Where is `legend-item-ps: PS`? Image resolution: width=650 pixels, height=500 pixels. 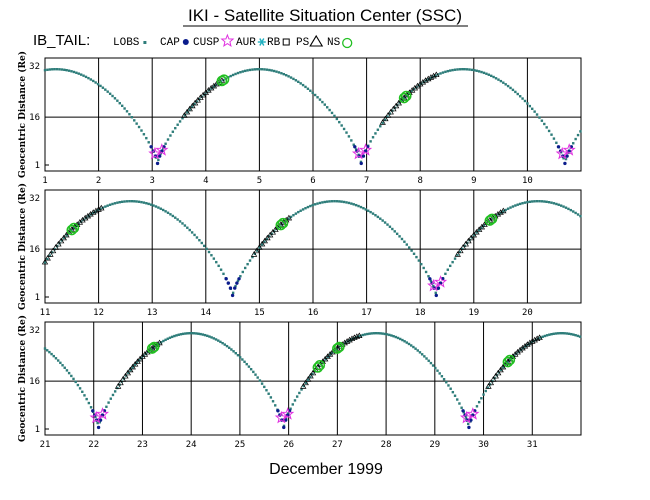
legend-item-ps: PS is located at coordinates (310, 41).